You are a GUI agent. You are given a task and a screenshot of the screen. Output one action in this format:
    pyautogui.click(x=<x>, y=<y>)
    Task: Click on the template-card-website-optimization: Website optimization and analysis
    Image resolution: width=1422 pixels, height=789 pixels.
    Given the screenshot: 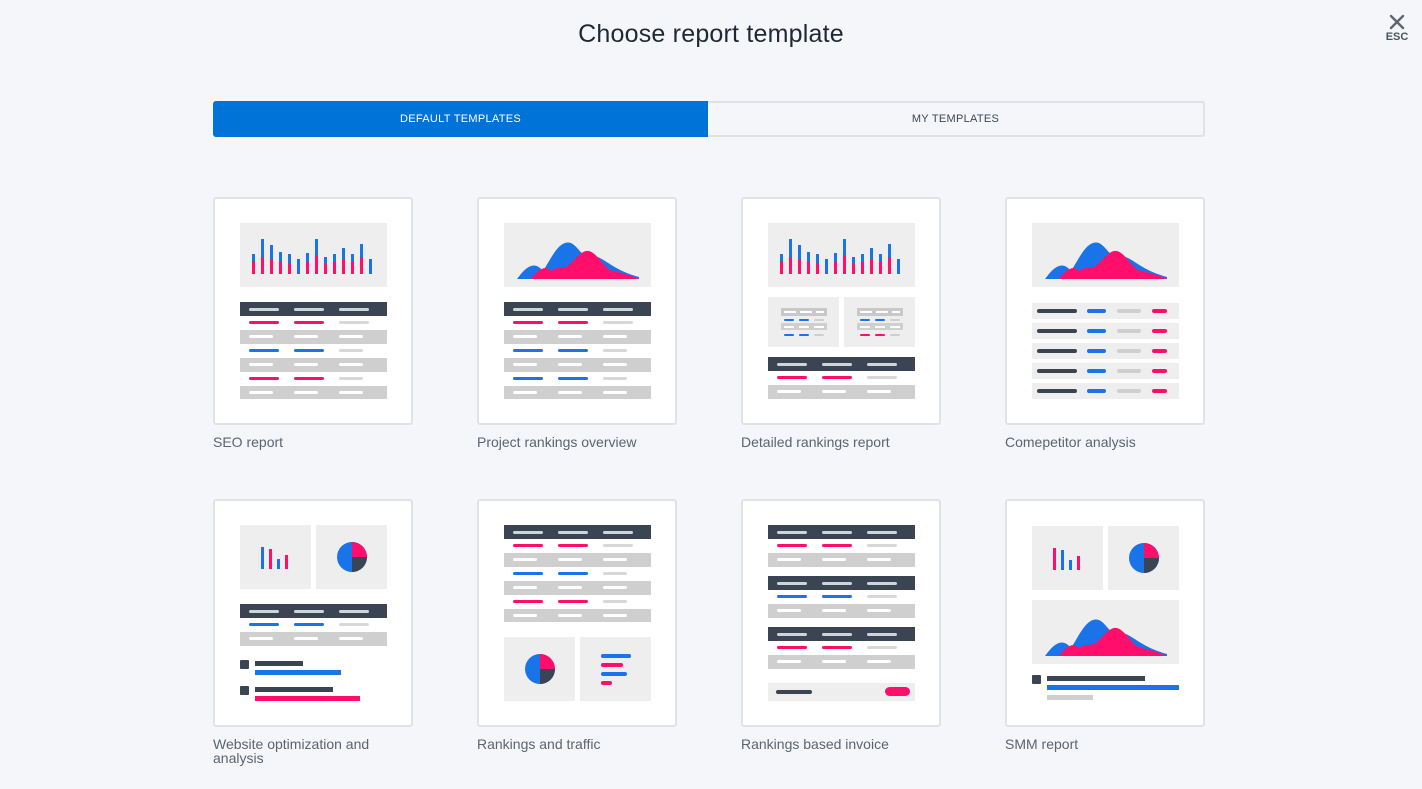 What is the action you would take?
    pyautogui.click(x=313, y=632)
    